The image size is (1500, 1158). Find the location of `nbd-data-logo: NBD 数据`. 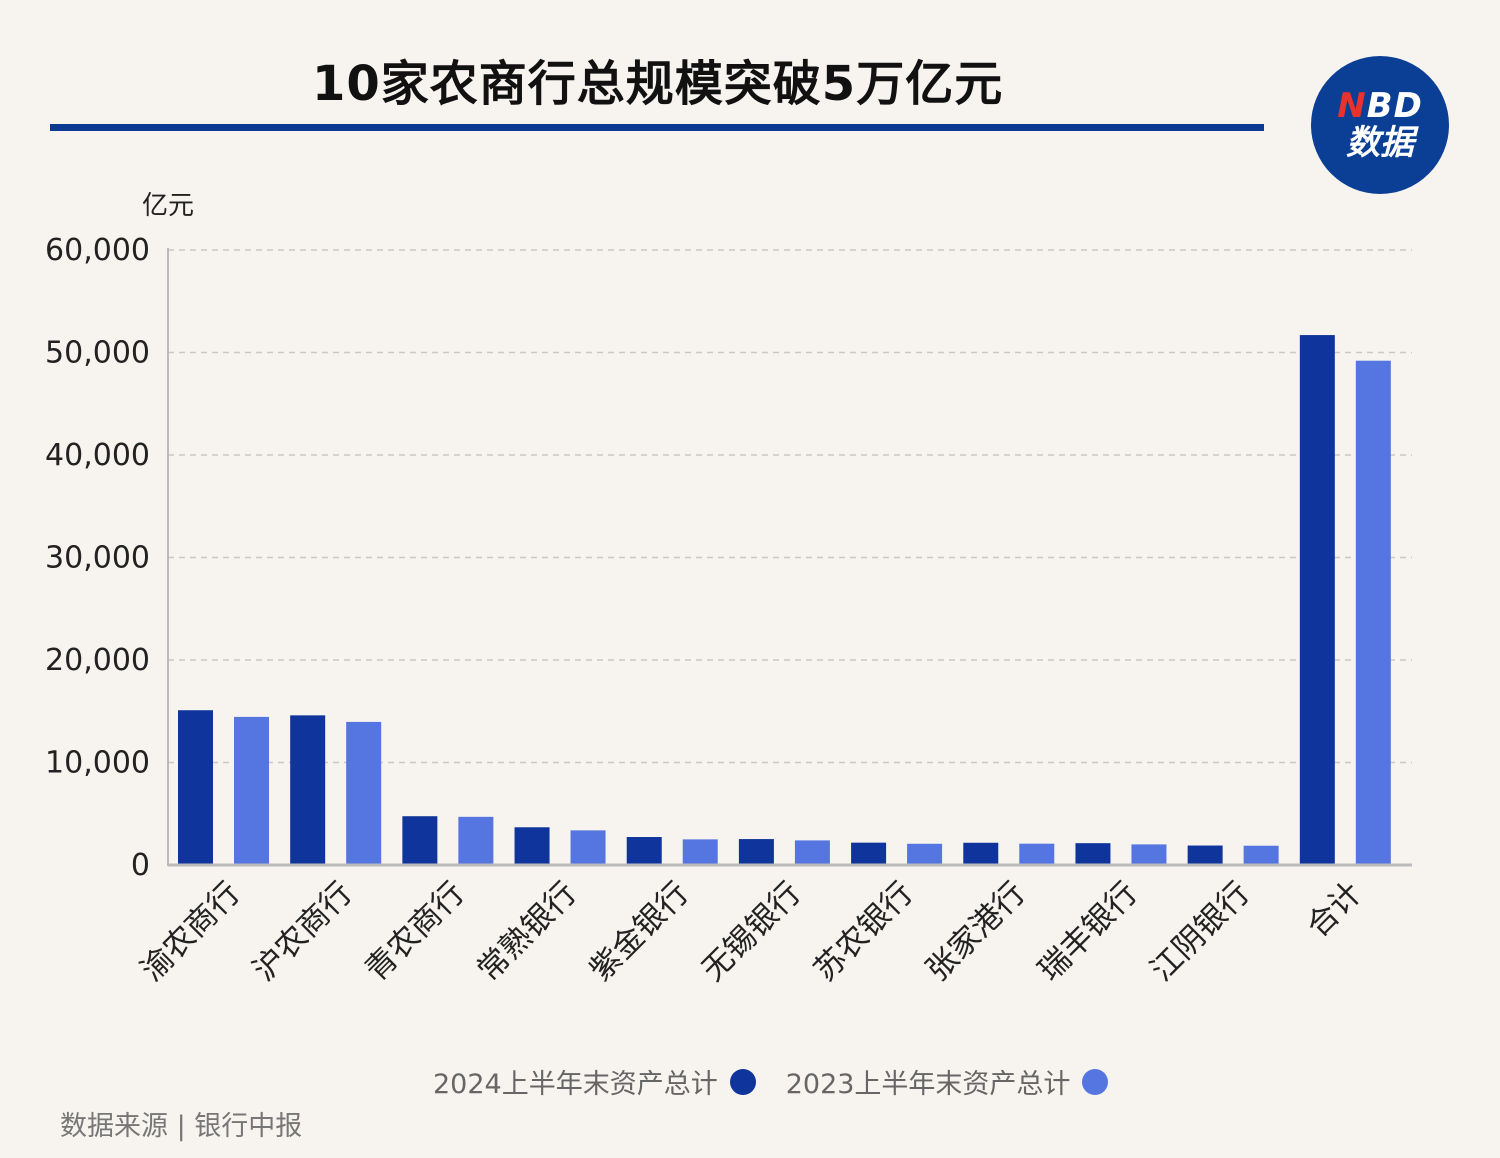

nbd-data-logo: NBD 数据 is located at coordinates (1380, 125).